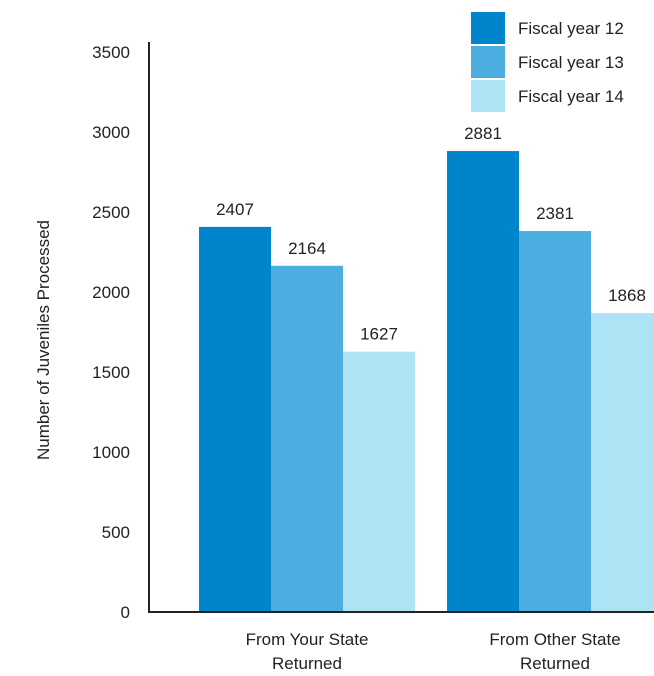 Image resolution: width=654 pixels, height=676 pixels. Describe the element at coordinates (111, 292) in the screenshot. I see `y-tick-label: 2000` at that location.